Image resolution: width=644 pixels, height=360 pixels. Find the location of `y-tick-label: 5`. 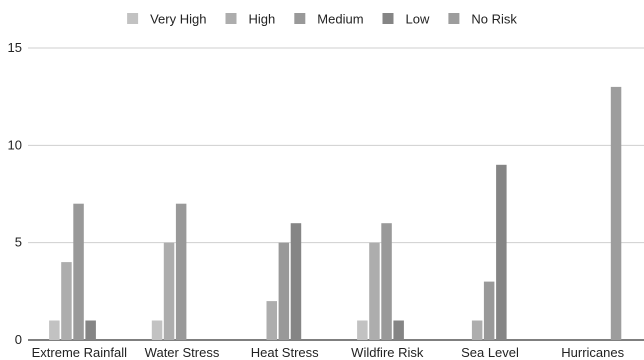

y-tick-label: 5 is located at coordinates (18, 242).